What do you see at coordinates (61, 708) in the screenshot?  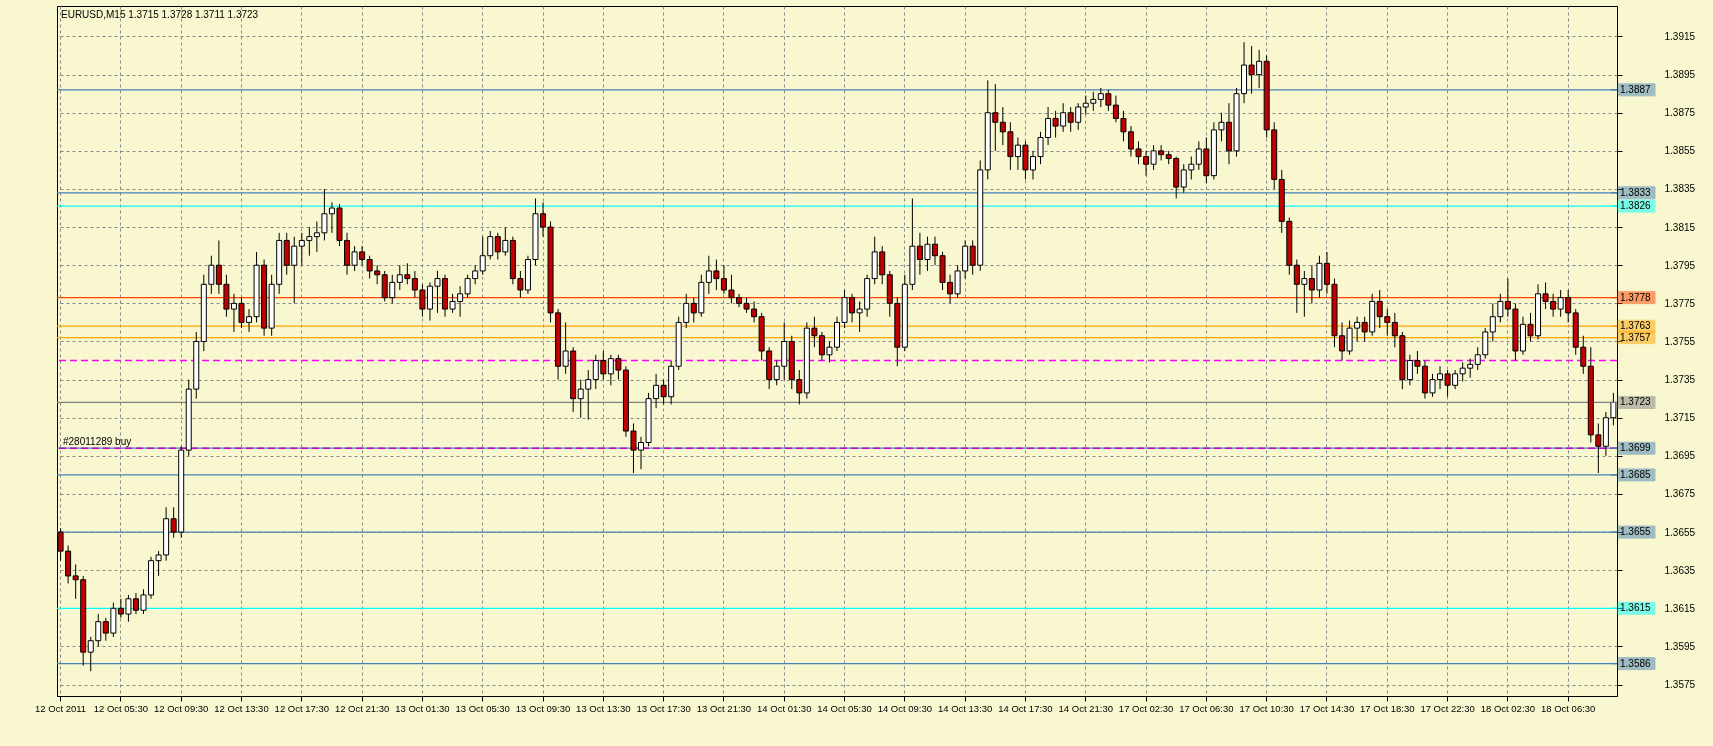 I see `x-tick-label: 12 Oct 2011` at bounding box center [61, 708].